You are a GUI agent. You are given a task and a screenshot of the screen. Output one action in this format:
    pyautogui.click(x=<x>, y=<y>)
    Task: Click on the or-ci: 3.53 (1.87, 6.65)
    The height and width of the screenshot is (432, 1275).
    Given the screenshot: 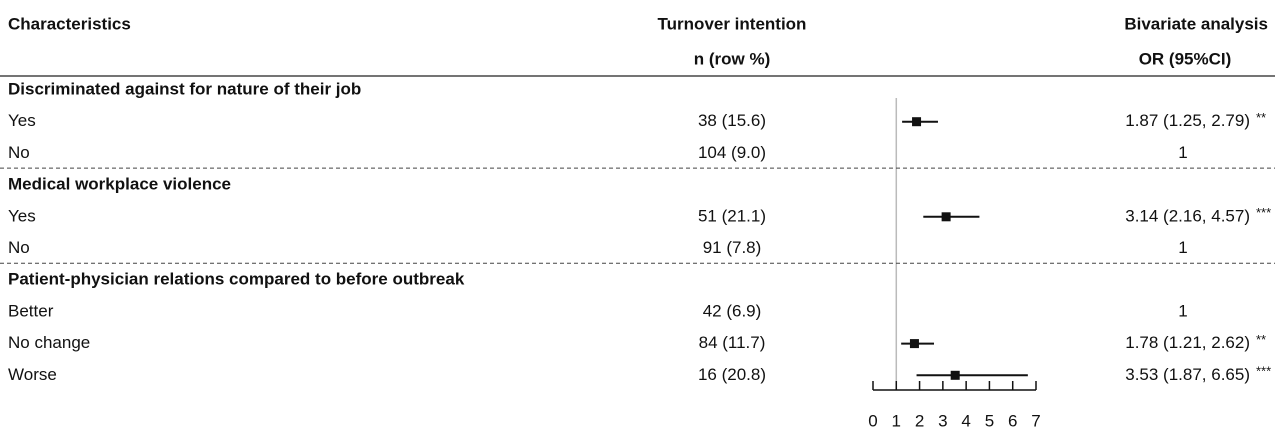 What is the action you would take?
    pyautogui.click(x=1187, y=374)
    